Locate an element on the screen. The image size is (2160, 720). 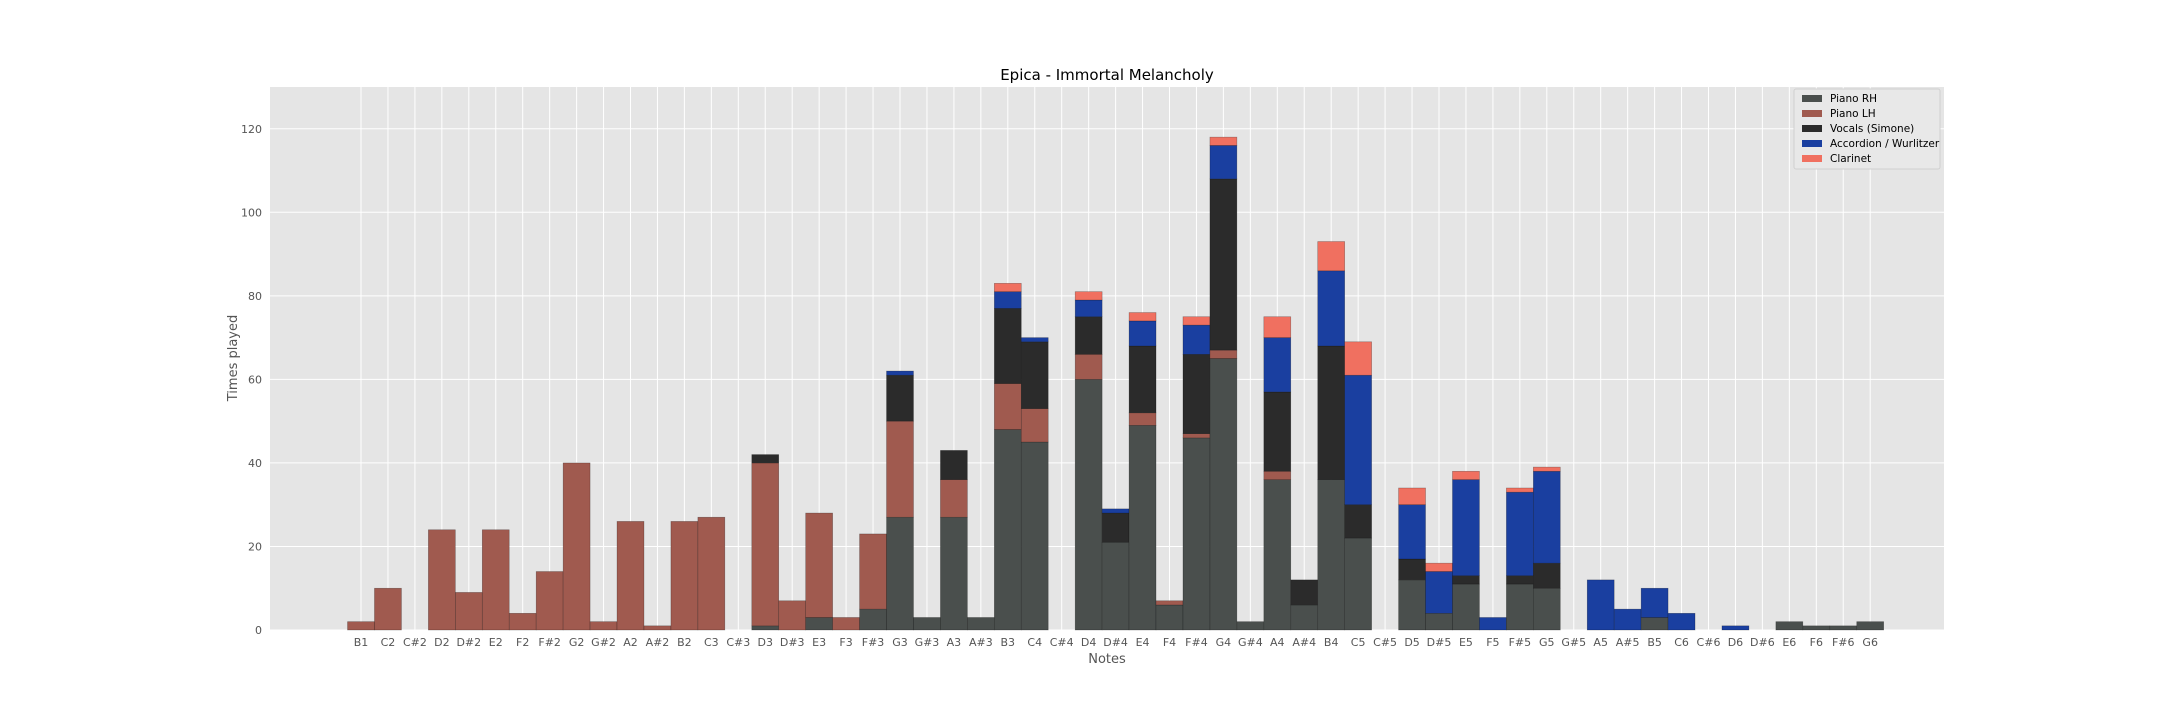
x-tick-label: G#2 is located at coordinates (603, 642).